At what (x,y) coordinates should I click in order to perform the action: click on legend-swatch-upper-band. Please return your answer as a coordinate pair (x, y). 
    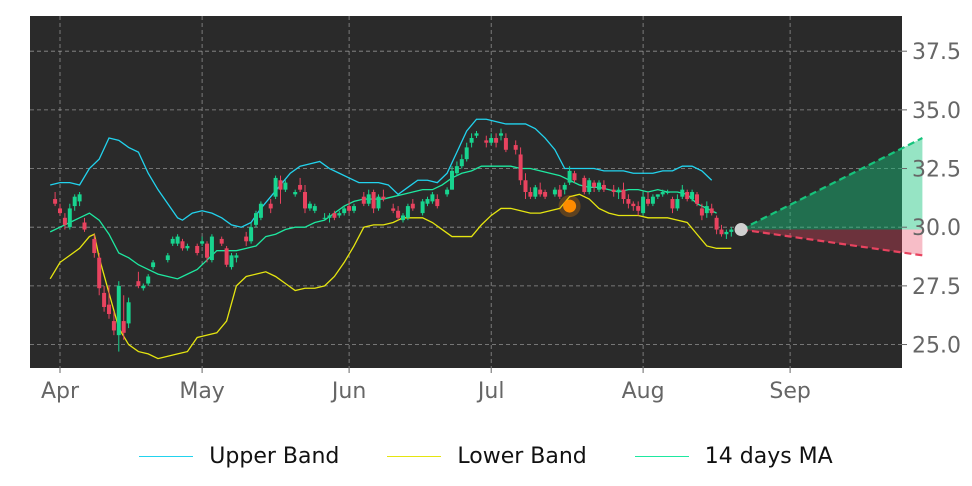
    Looking at the image, I should click on (166, 456).